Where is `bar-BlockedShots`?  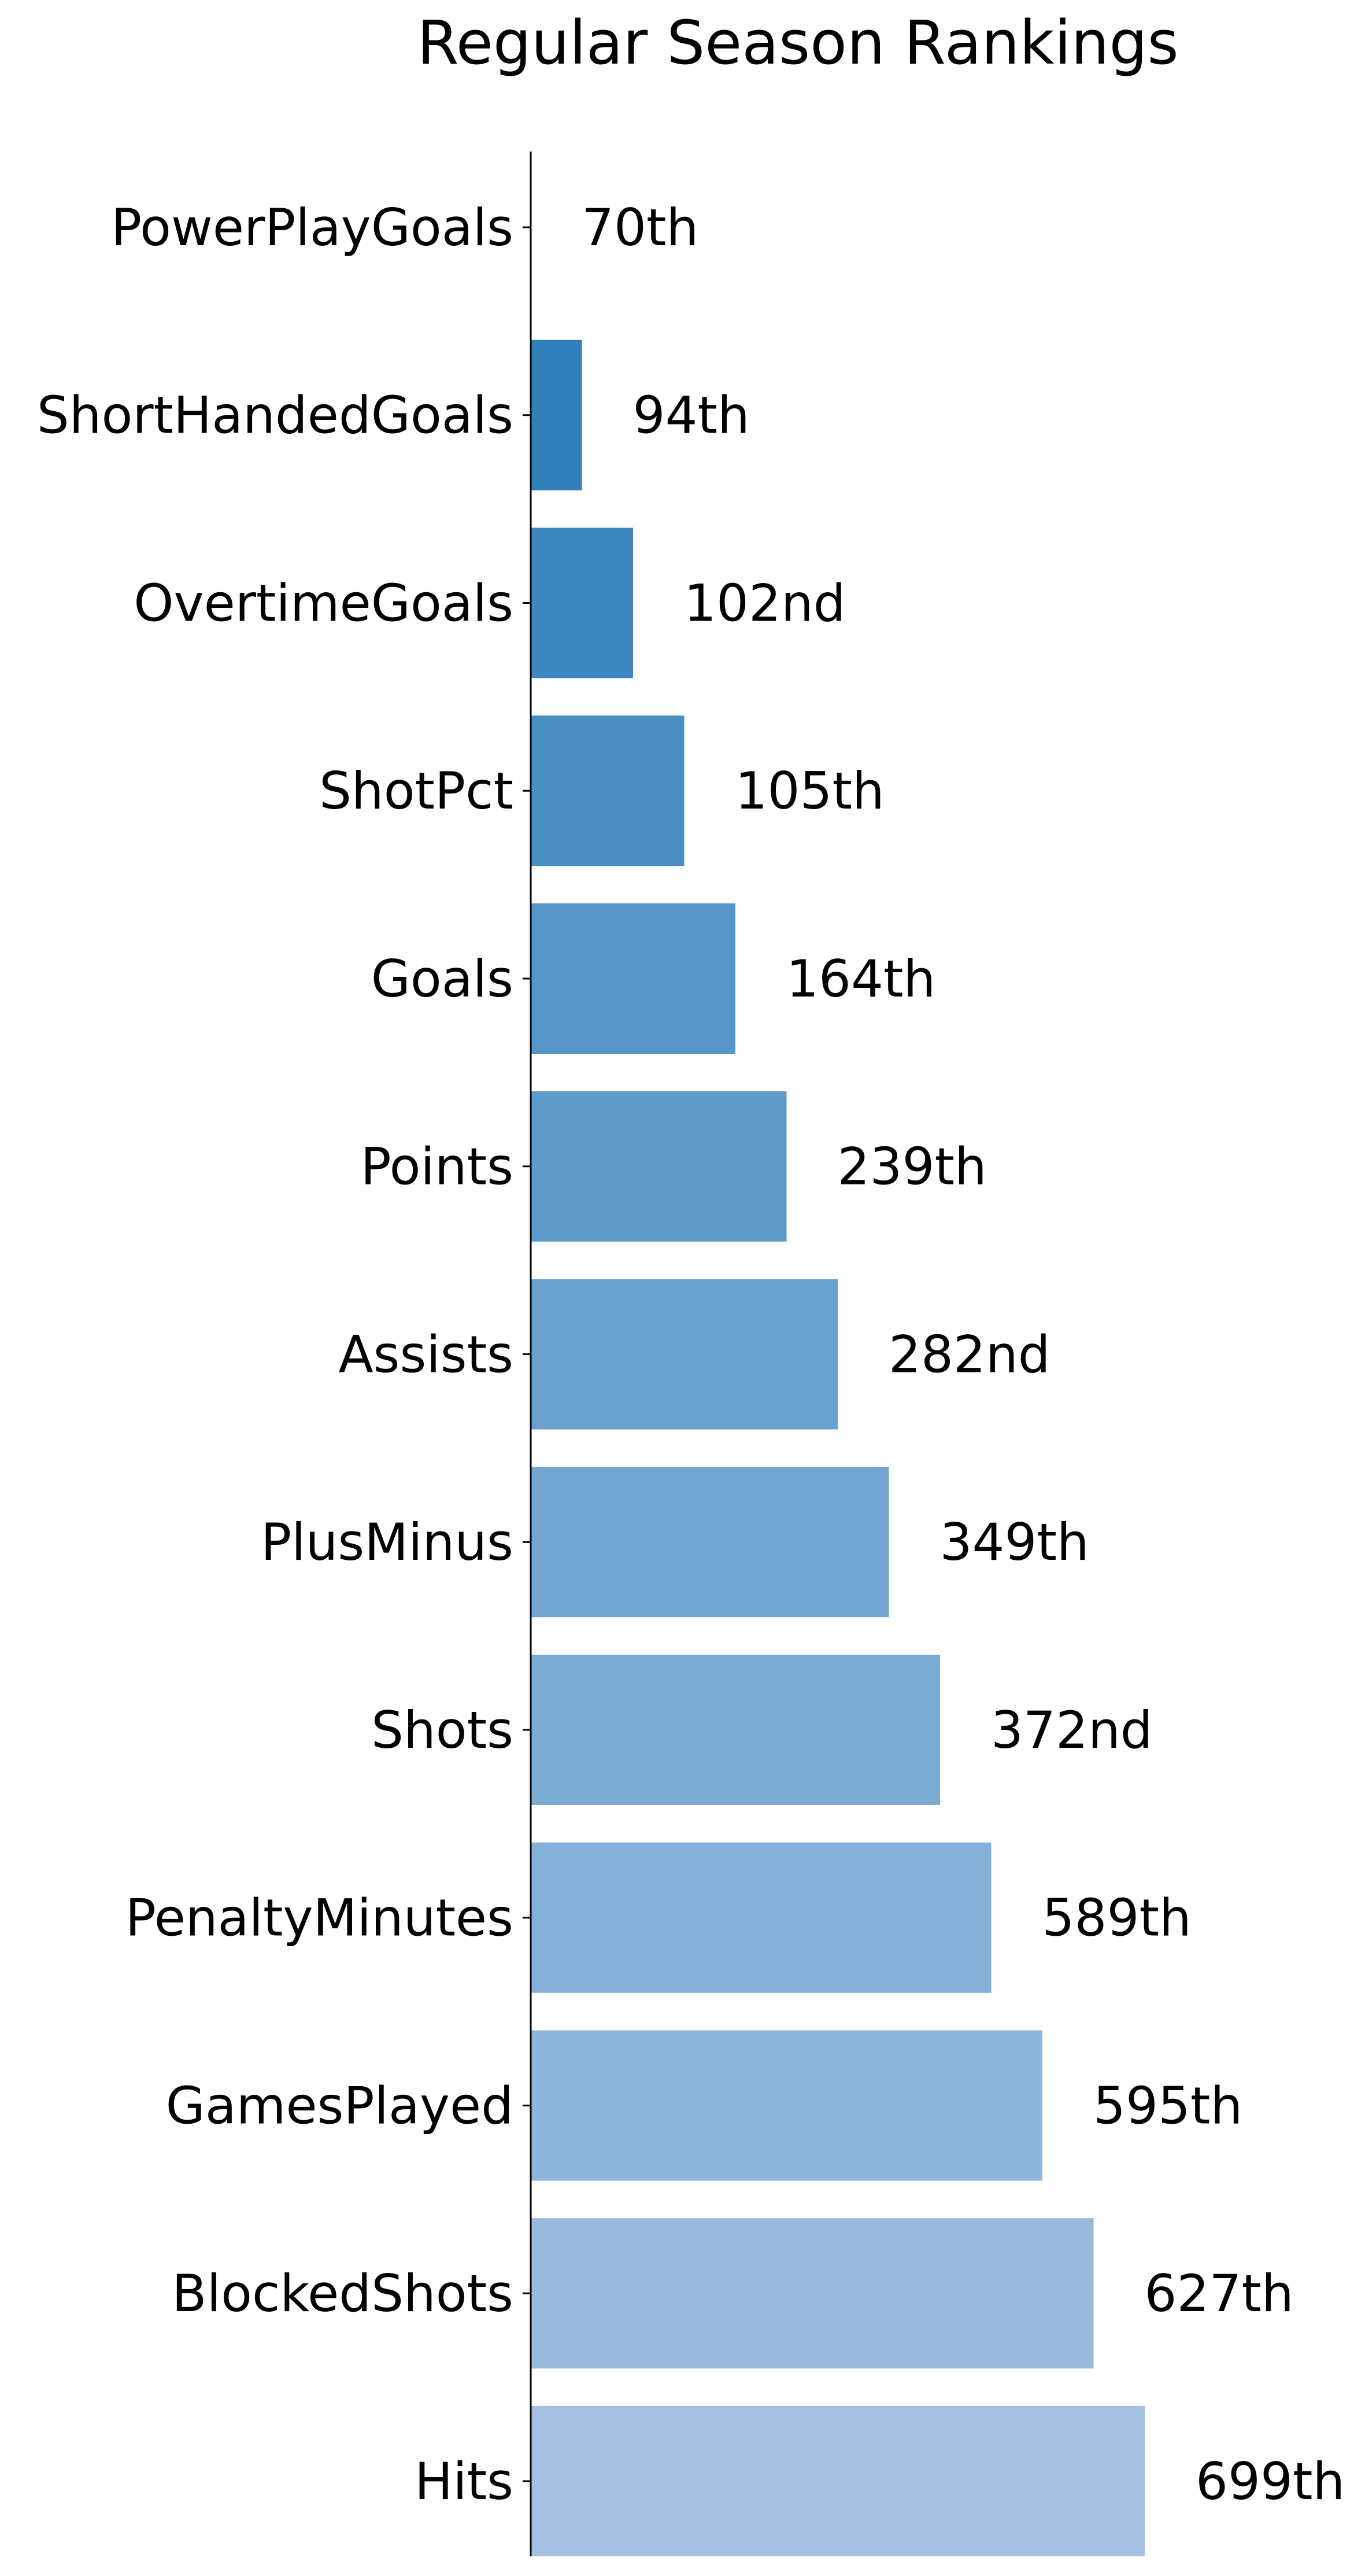
bar-BlockedShots is located at coordinates (813, 2293).